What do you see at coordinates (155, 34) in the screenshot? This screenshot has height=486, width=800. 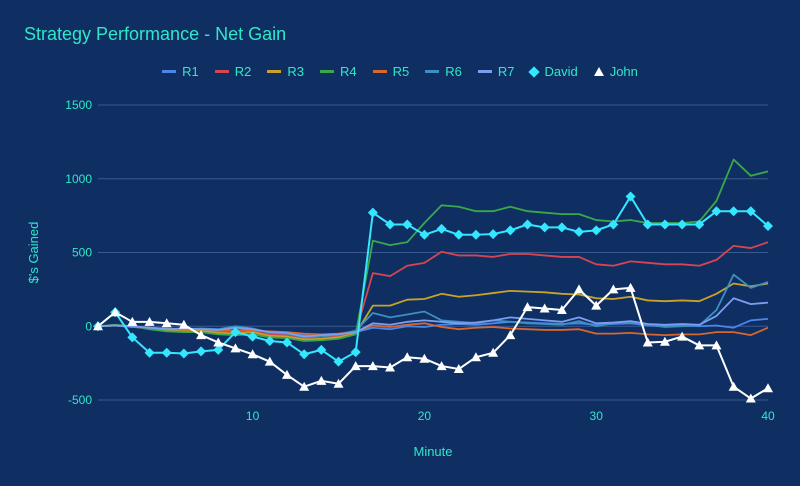 I see `chart-title: Strategy Performance - Net Gain` at bounding box center [155, 34].